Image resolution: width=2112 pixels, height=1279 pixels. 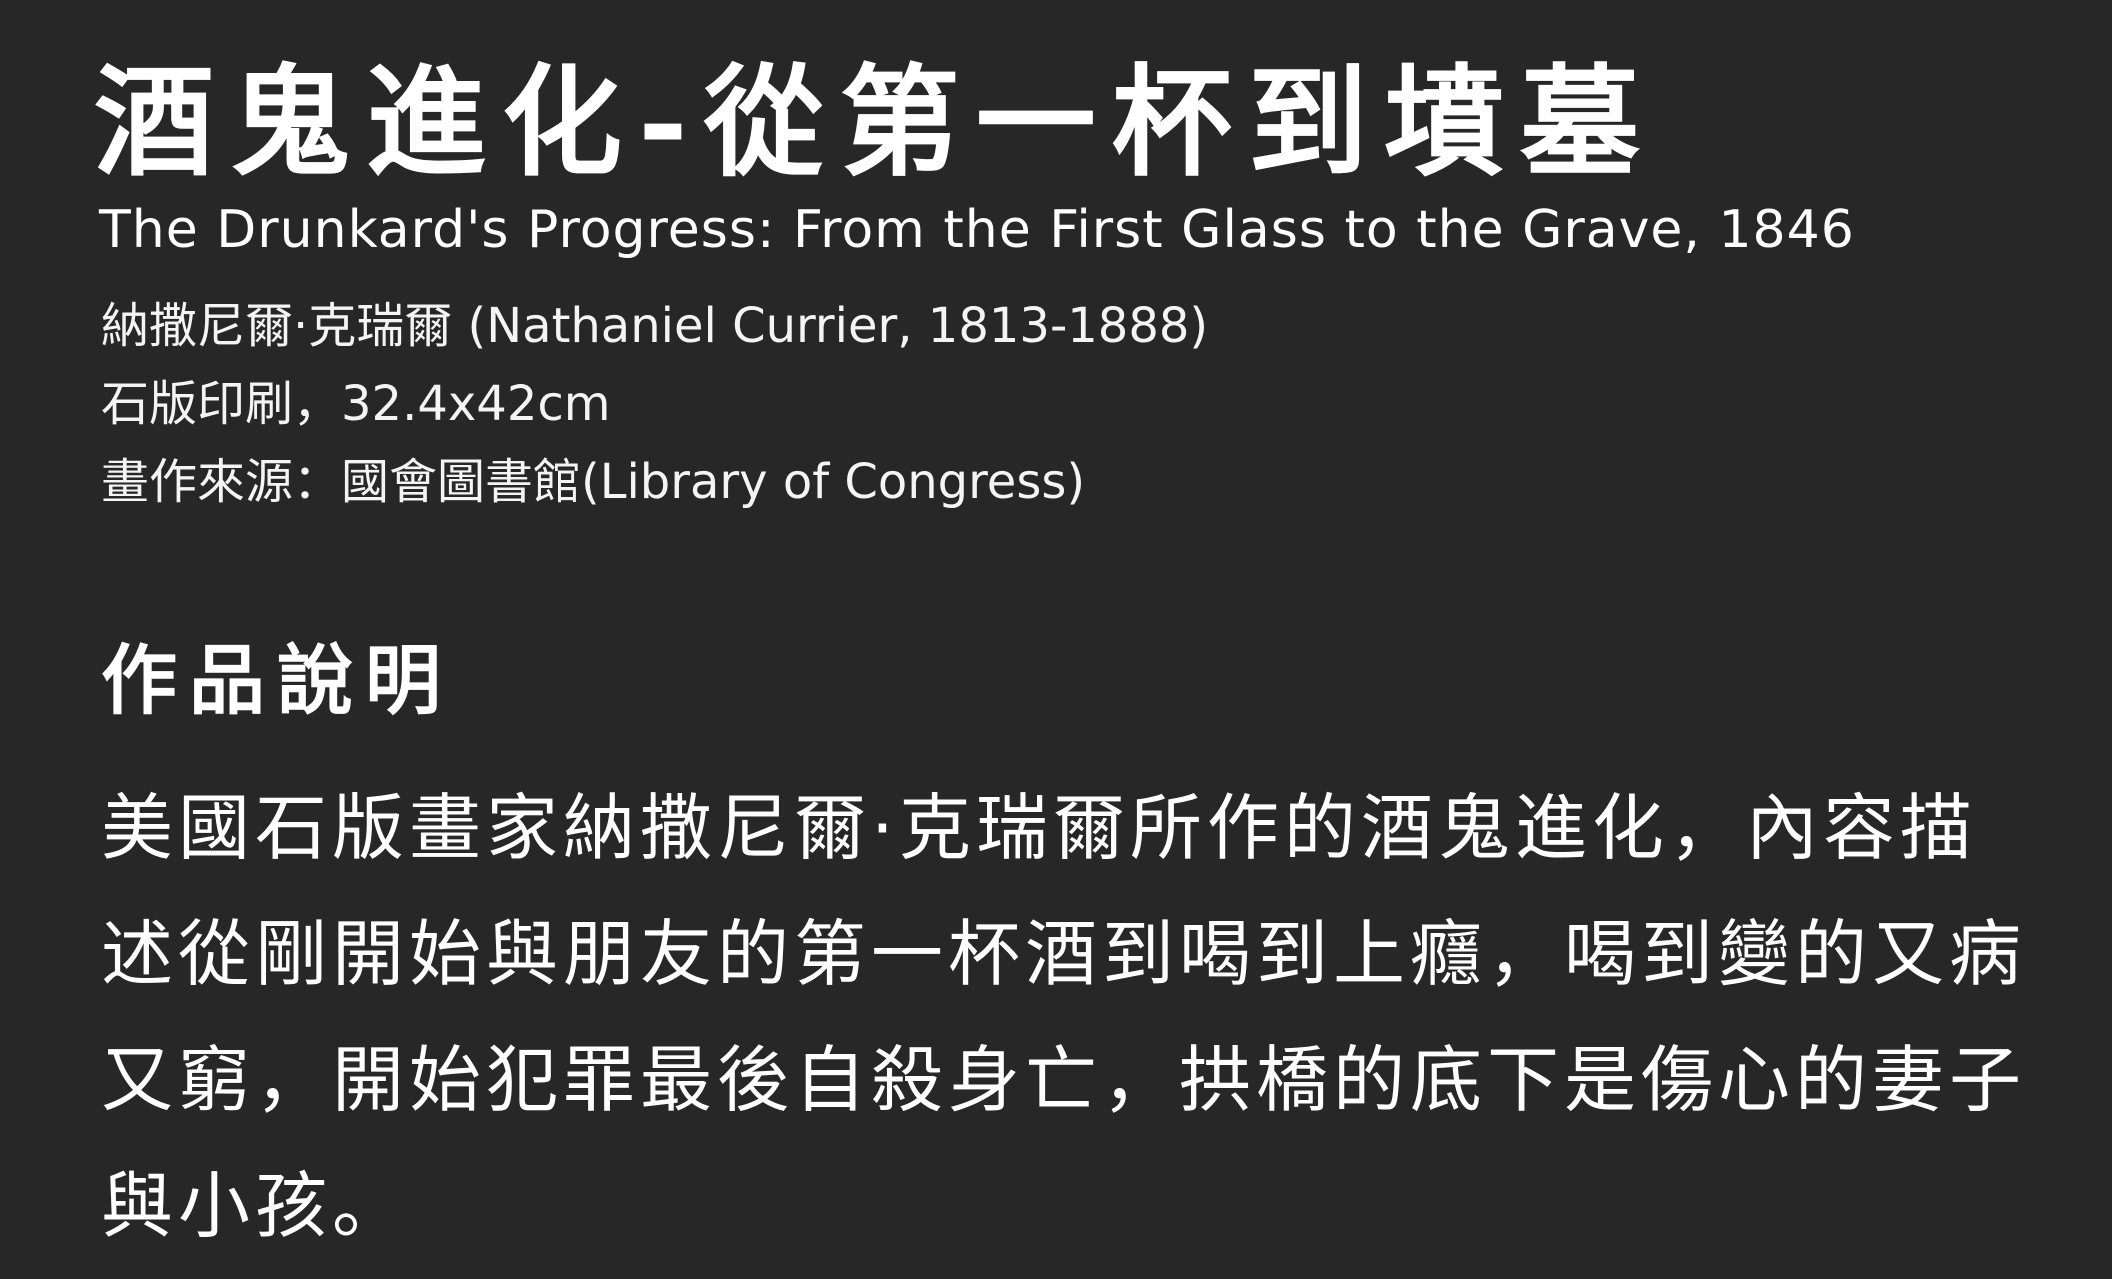 I want to click on artwork-source: 畫作來源：國會圖書館(Library of Congress), so click(x=593, y=482).